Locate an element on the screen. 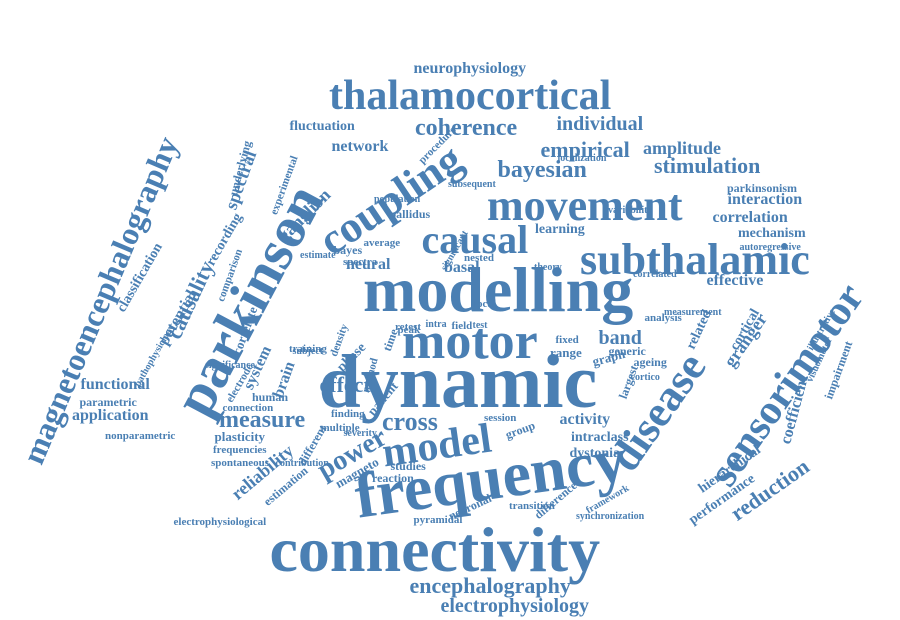  word-frequencies: frequencies is located at coordinates (240, 449).